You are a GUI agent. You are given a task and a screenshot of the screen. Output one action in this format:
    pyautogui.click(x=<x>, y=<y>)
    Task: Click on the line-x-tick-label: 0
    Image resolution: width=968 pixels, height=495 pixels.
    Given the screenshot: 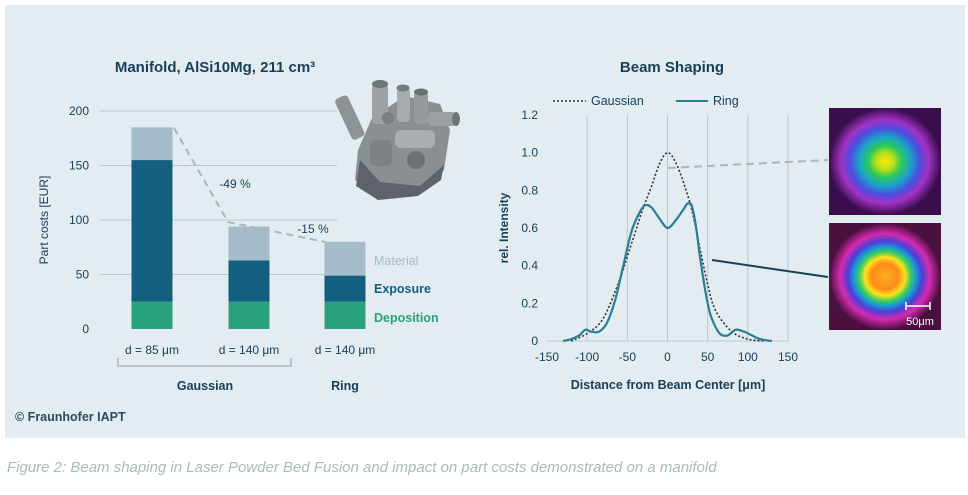 What is the action you would take?
    pyautogui.click(x=667, y=357)
    